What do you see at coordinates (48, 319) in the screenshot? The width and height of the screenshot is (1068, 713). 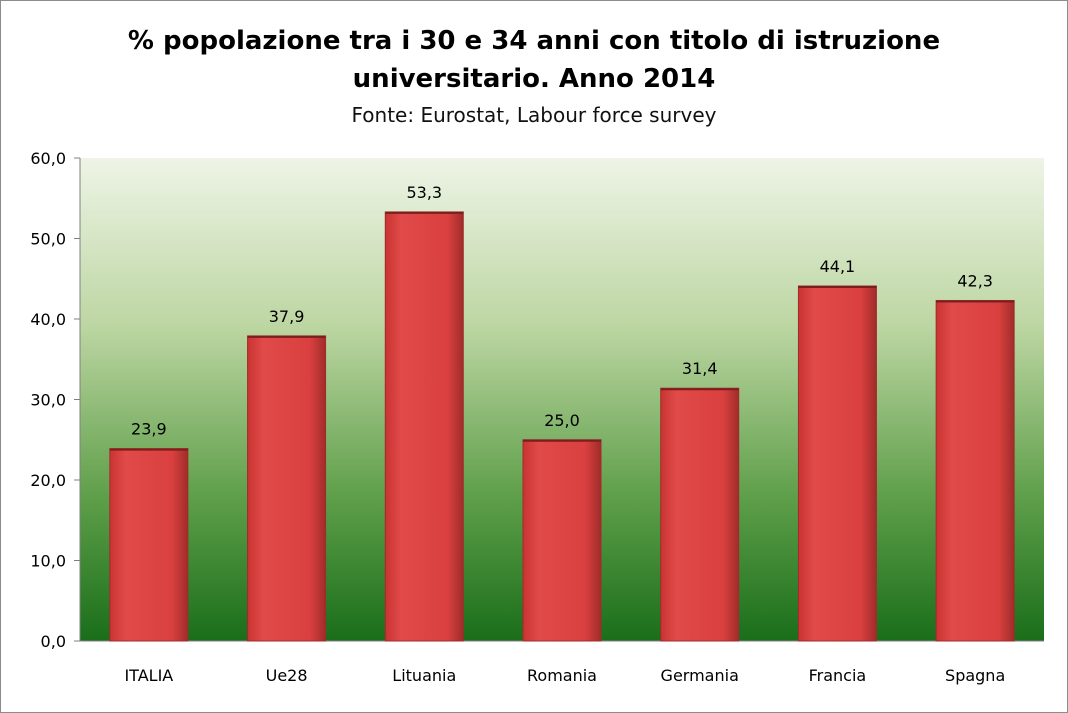 I see `y-tick-label: 40,0` at bounding box center [48, 319].